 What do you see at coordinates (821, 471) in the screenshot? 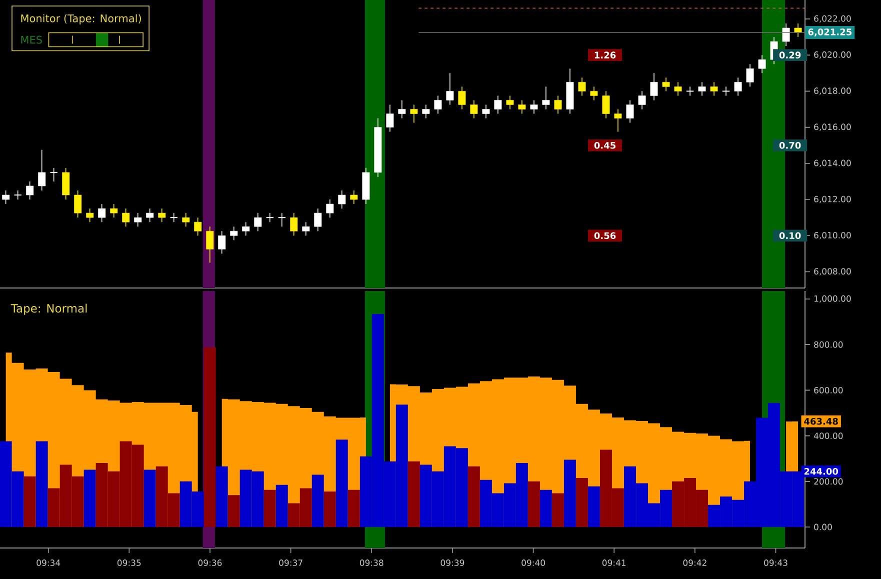
I see `annotation: 244.00` at bounding box center [821, 471].